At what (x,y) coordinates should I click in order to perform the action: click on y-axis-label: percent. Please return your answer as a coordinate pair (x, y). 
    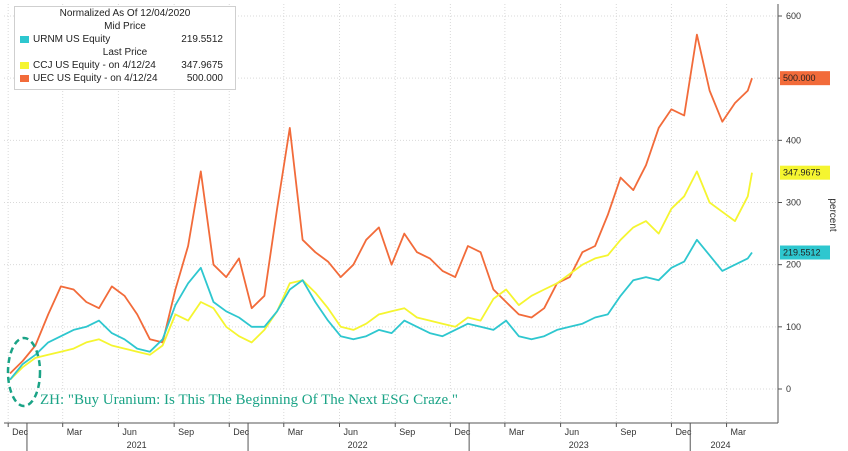
    Looking at the image, I should click on (832, 215).